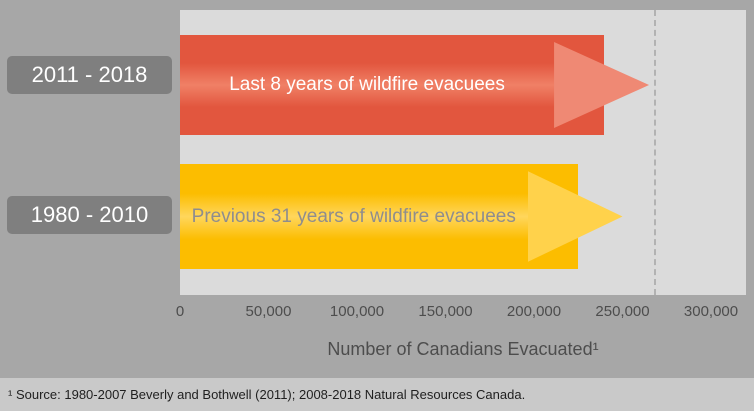  What do you see at coordinates (445, 311) in the screenshot?
I see `x-tick-label: 150,000` at bounding box center [445, 311].